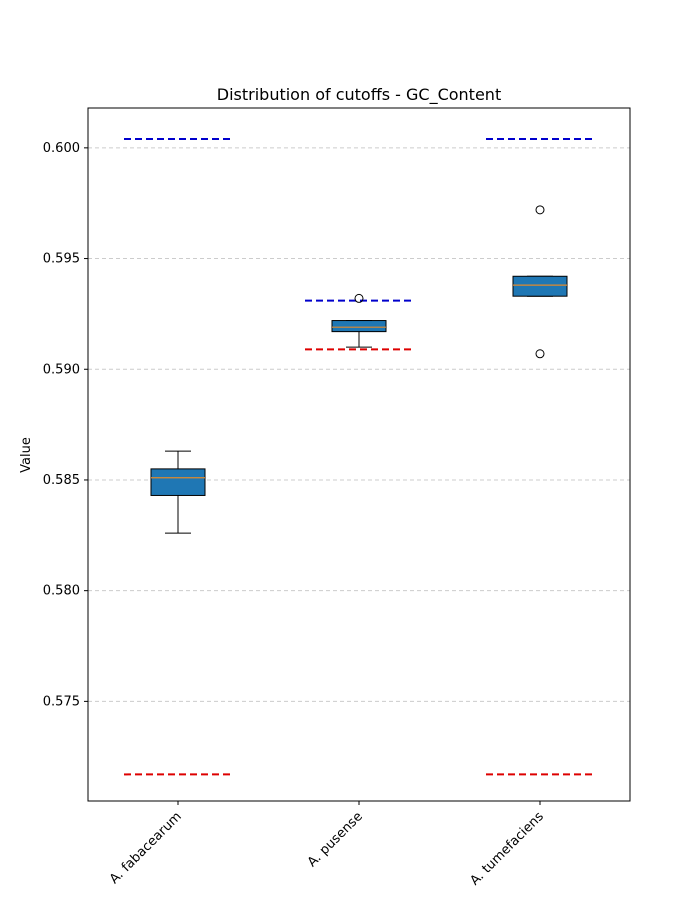  What do you see at coordinates (359, 95) in the screenshot?
I see `chart-title: Distribution of cutoffs - GC_Content` at bounding box center [359, 95].